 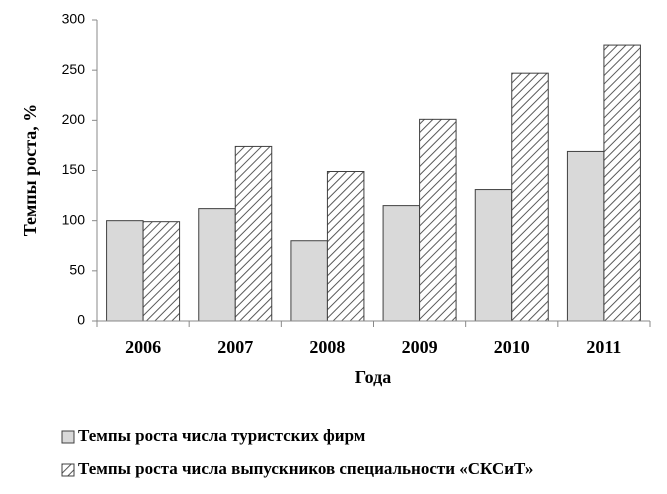 What do you see at coordinates (74, 219) in the screenshot?
I see `y-tick-label: 100` at bounding box center [74, 219].